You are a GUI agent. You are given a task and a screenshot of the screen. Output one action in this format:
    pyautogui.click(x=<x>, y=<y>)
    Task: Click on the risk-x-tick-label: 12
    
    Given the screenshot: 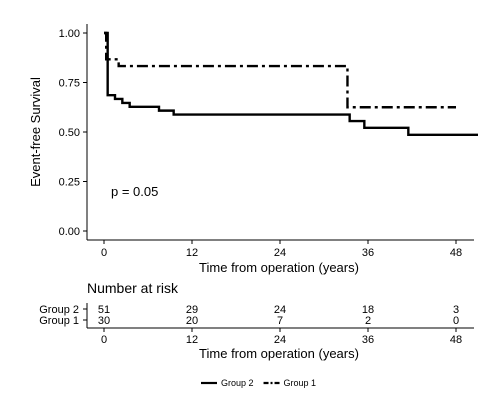 What is the action you would take?
    pyautogui.click(x=192, y=340)
    